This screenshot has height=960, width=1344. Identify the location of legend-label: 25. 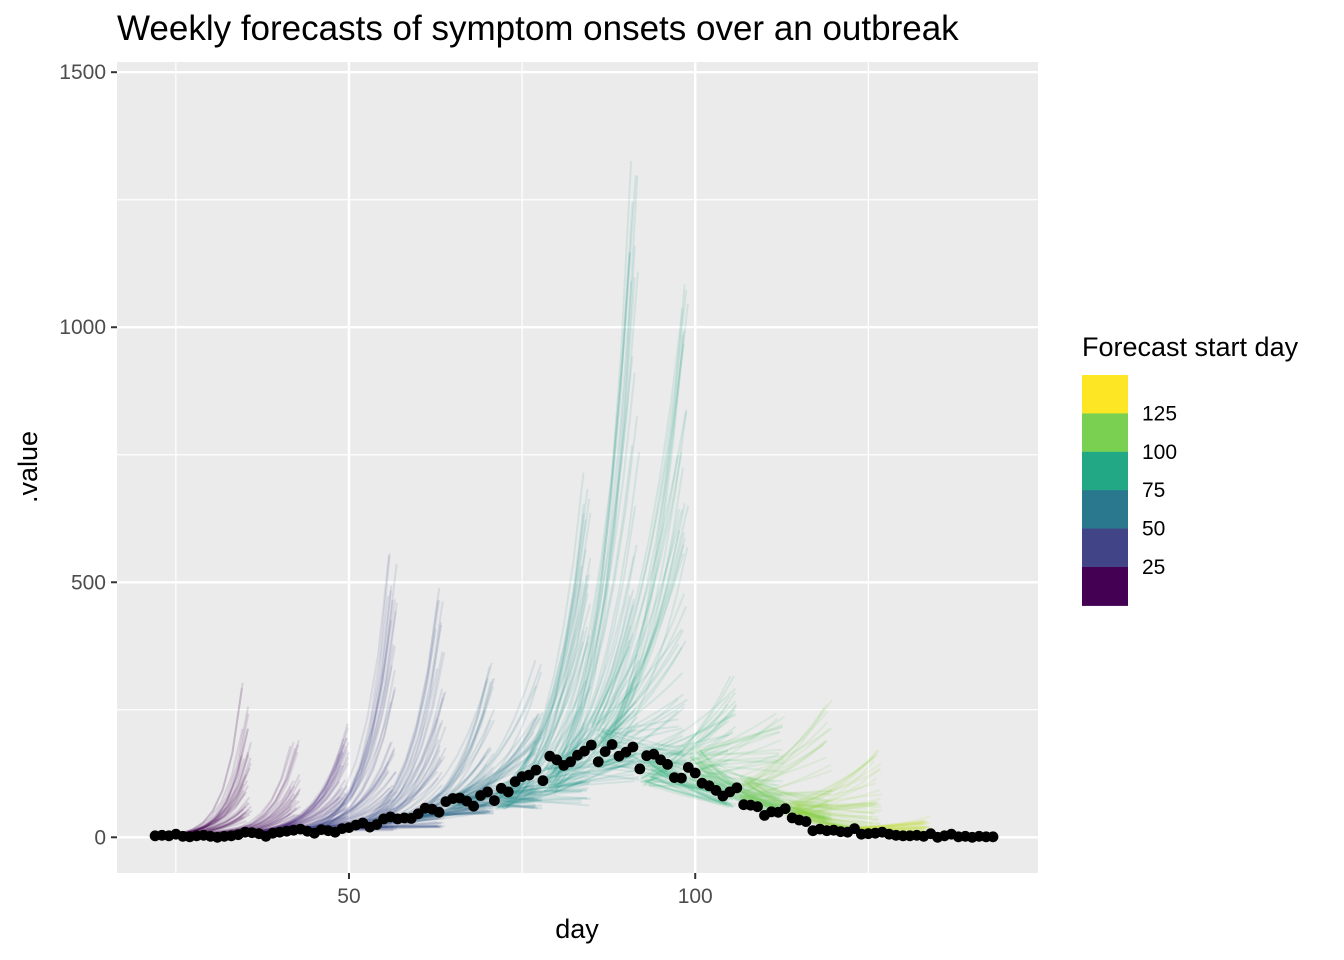
(1153, 567).